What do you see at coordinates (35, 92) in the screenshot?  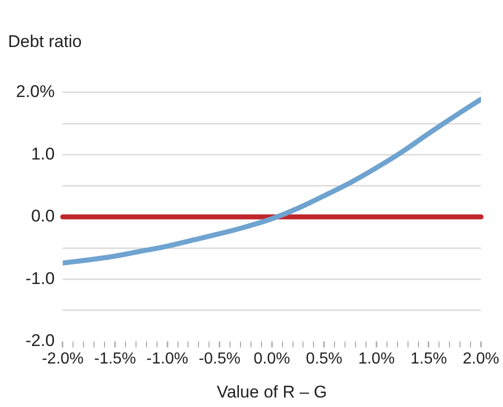 I see `y-tick-label: 2.0%` at bounding box center [35, 92].